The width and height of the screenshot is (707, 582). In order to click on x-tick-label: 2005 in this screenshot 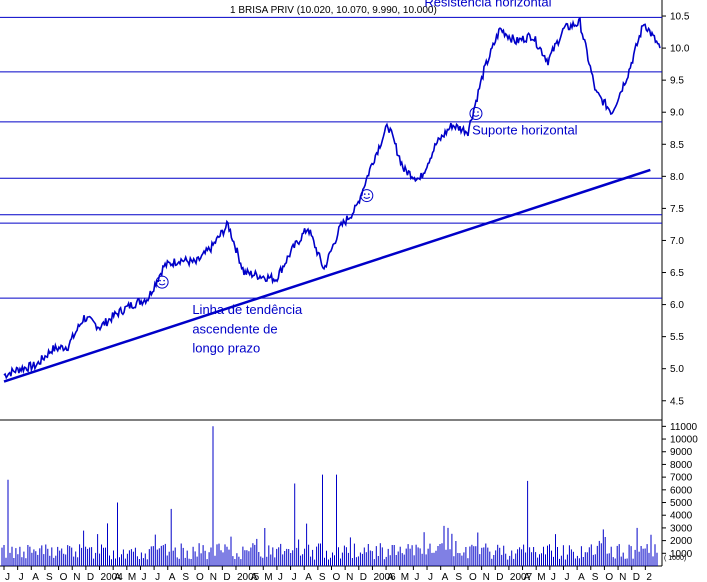, I will do `click(248, 577)`.